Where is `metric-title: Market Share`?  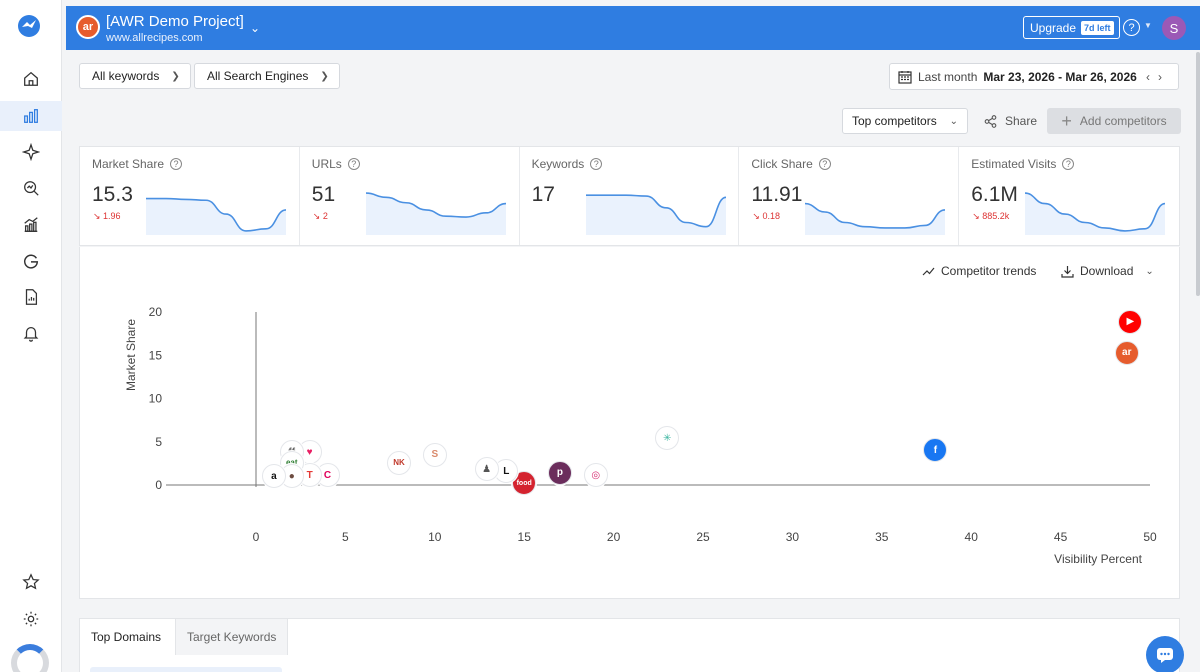
metric-title: Market Share is located at coordinates (128, 164).